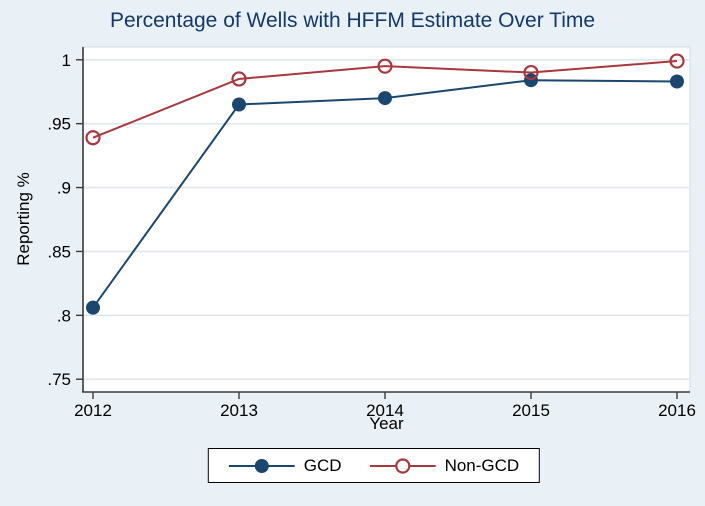  What do you see at coordinates (385, 410) in the screenshot?
I see `x-tick-label: 2014` at bounding box center [385, 410].